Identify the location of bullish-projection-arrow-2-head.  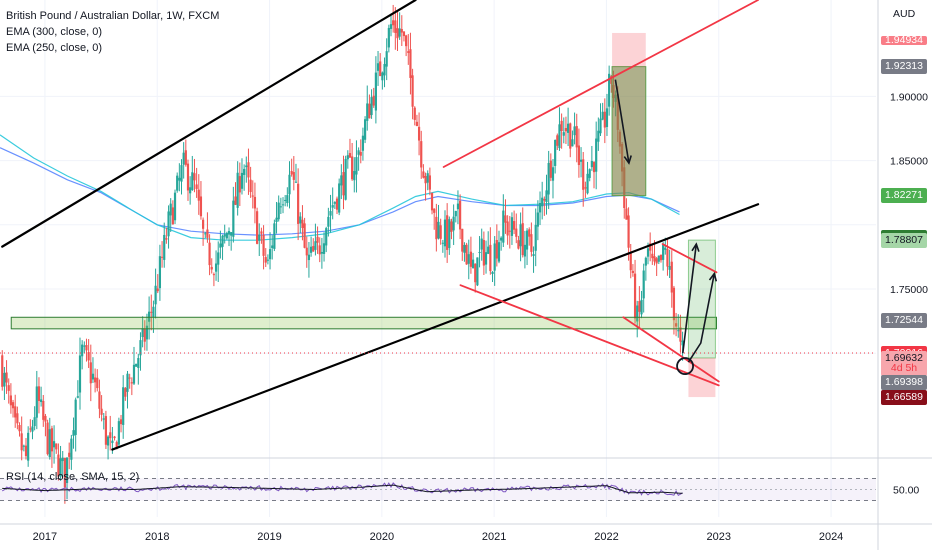
(713, 276).